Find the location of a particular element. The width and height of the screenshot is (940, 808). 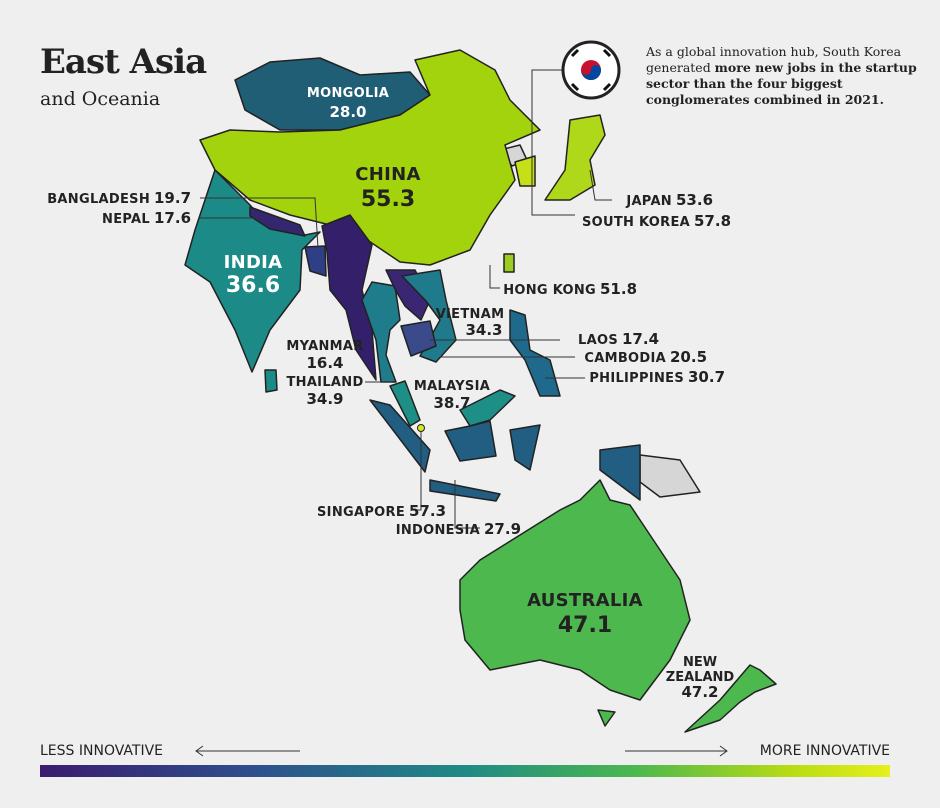

region-label: NEW ZEALAND 47.2 is located at coordinates (700, 677).